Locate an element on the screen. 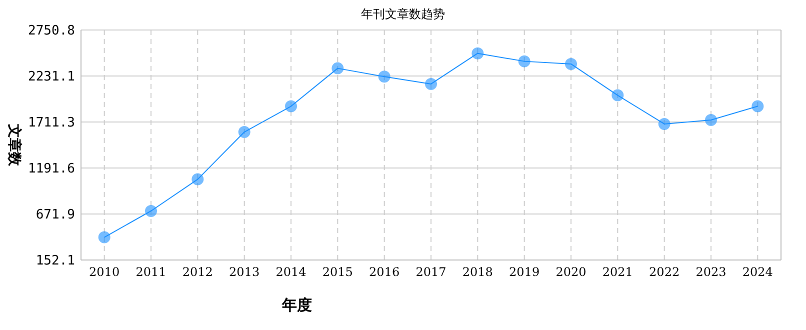  x-tick-label: 2016 is located at coordinates (384, 272).